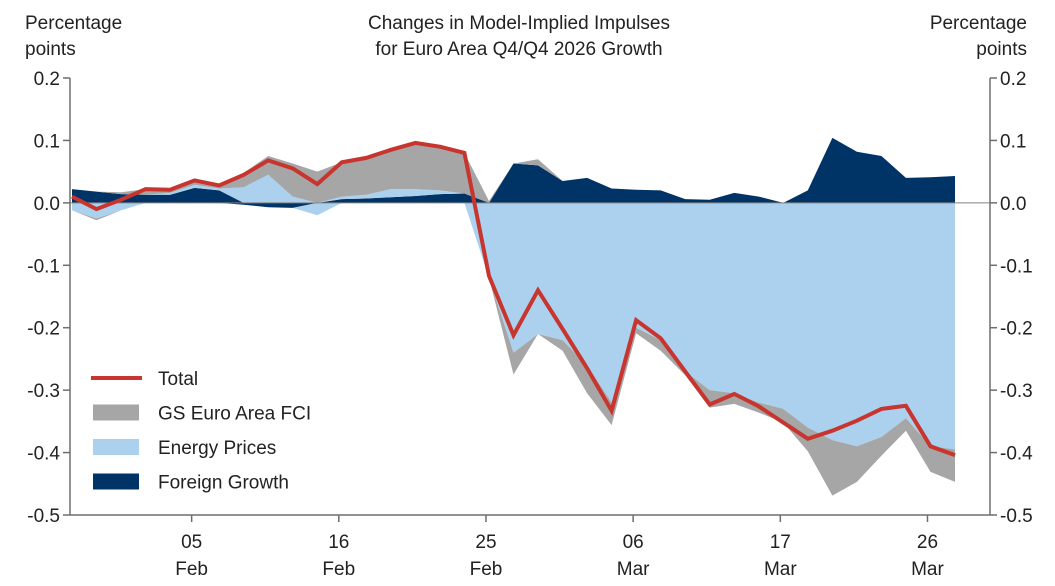  I want to click on right-y-tick-label: -0.3, so click(1016, 391).